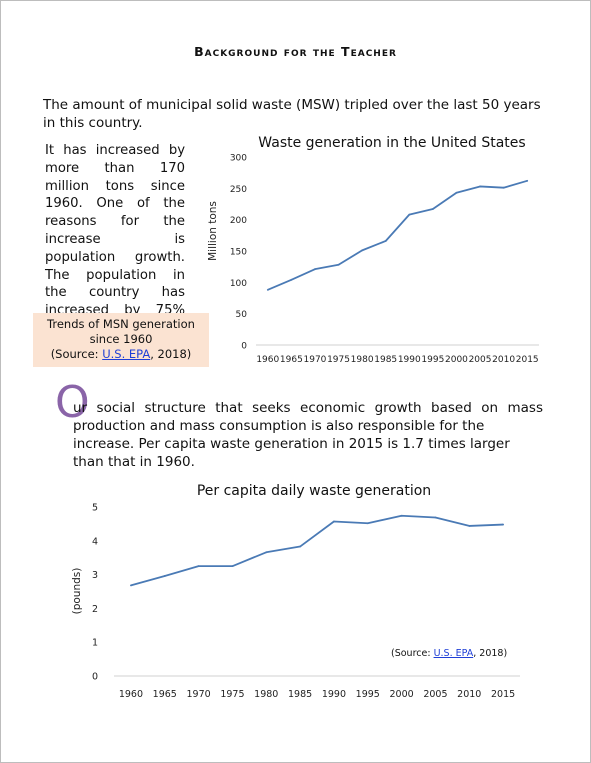  Describe the element at coordinates (95, 575) in the screenshot. I see `y-tick-label: 3` at that location.